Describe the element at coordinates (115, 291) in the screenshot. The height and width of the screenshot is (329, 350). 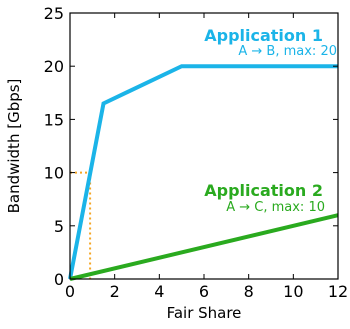
I see `x-tick-label: 2` at that location.